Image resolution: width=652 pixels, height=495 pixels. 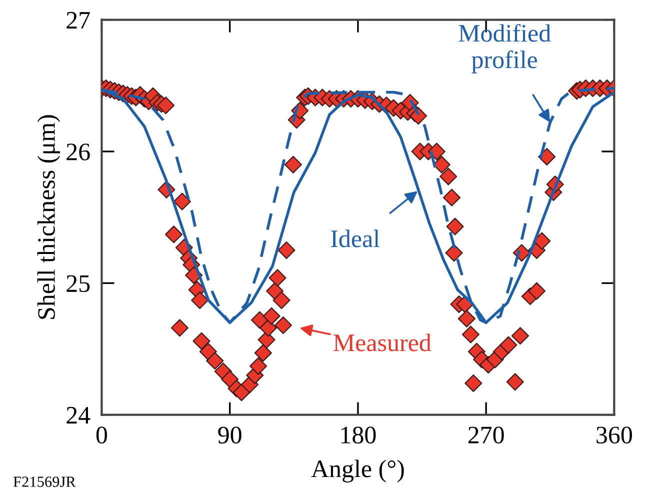 What do you see at coordinates (78, 415) in the screenshot?
I see `y-tick-label: 24` at bounding box center [78, 415].